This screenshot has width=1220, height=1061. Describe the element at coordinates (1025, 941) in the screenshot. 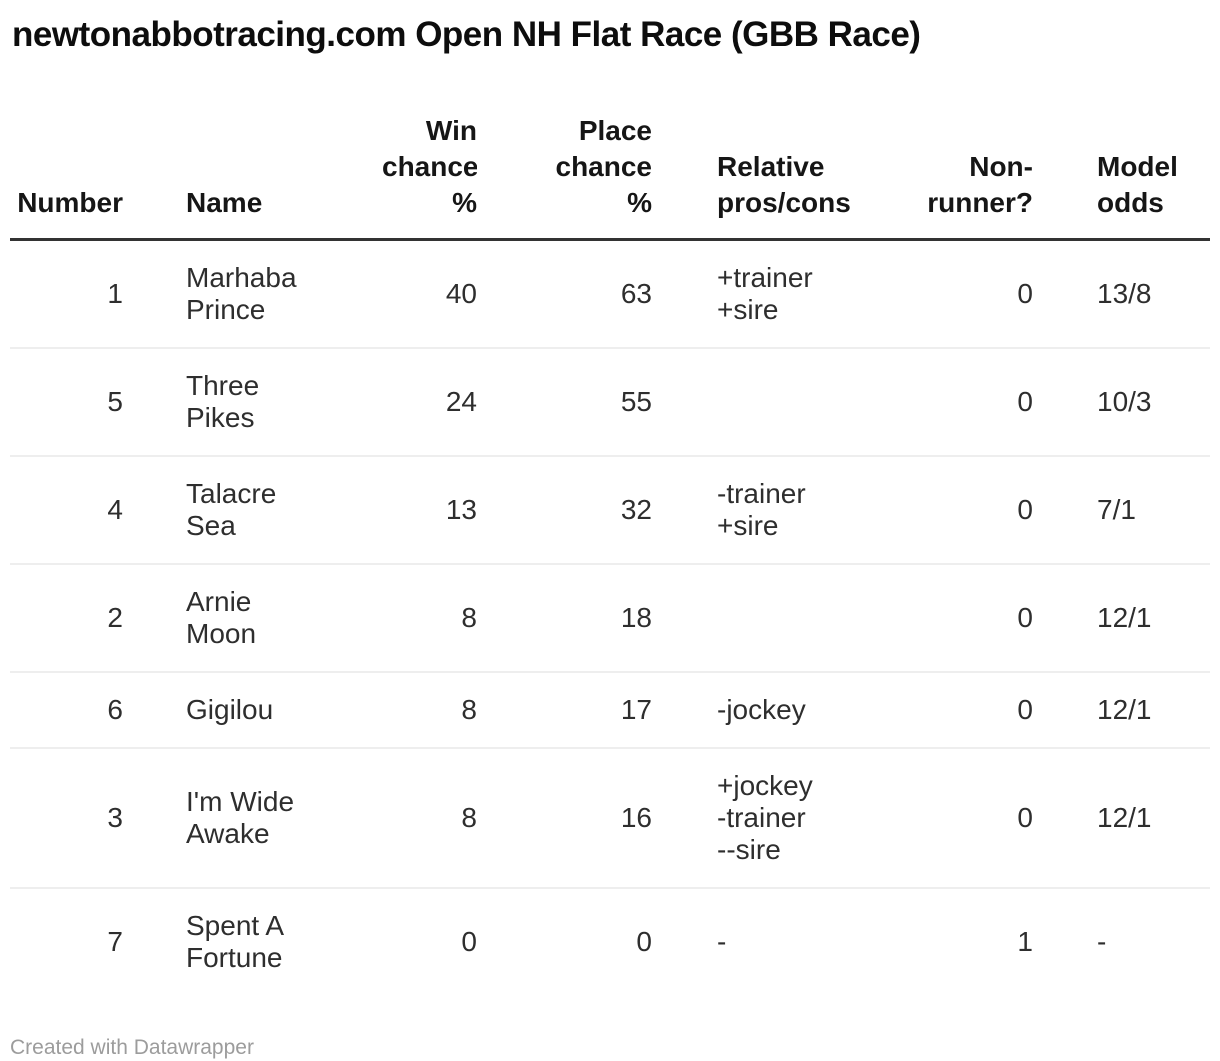

I see `cell-non-runner: 1` at that location.